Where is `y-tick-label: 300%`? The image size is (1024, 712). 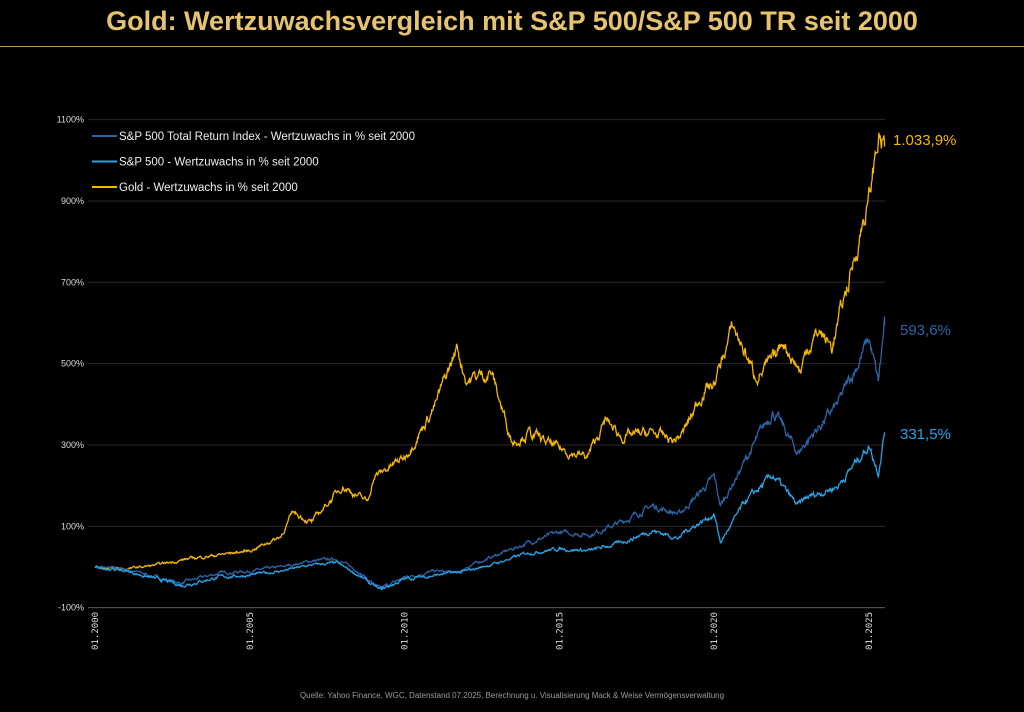 y-tick-label: 300% is located at coordinates (72, 445).